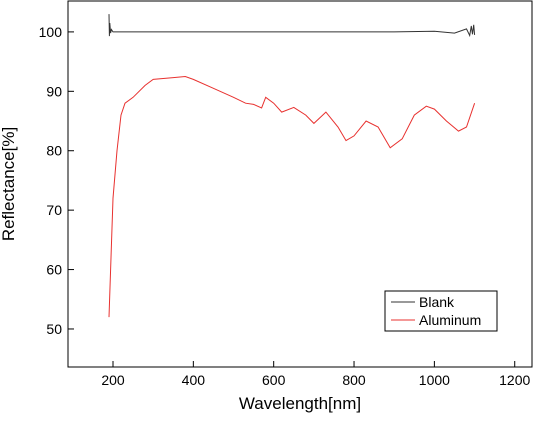  What do you see at coordinates (54, 270) in the screenshot?
I see `y-tick-label: 60` at bounding box center [54, 270].